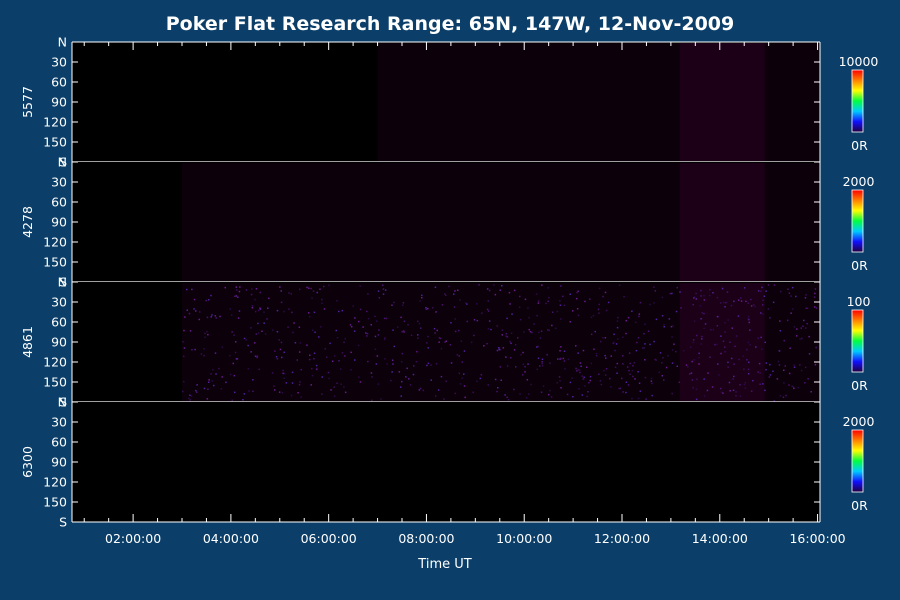 The image size is (900, 600). I want to click on emission-glow, so click(501, 342).